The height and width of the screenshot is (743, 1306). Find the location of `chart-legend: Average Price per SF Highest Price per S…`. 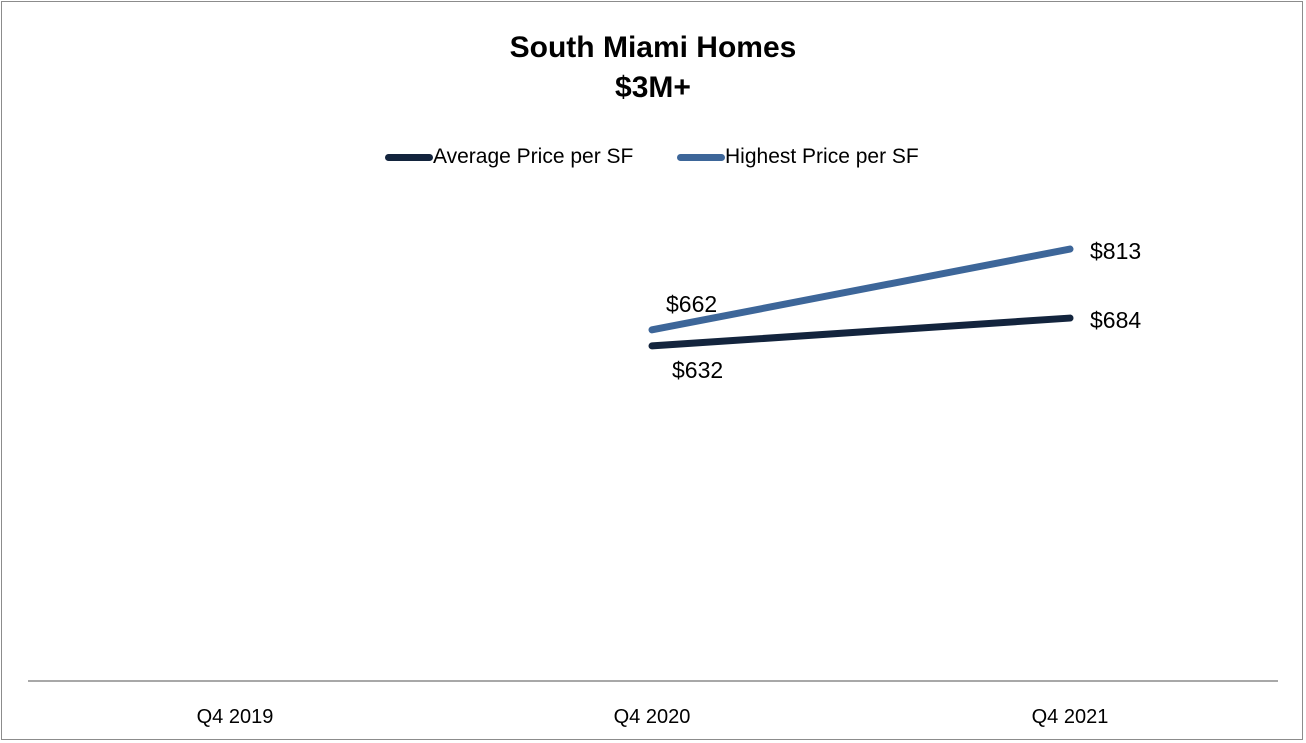

chart-legend: Average Price per SF Highest Price per S… is located at coordinates (653, 157).